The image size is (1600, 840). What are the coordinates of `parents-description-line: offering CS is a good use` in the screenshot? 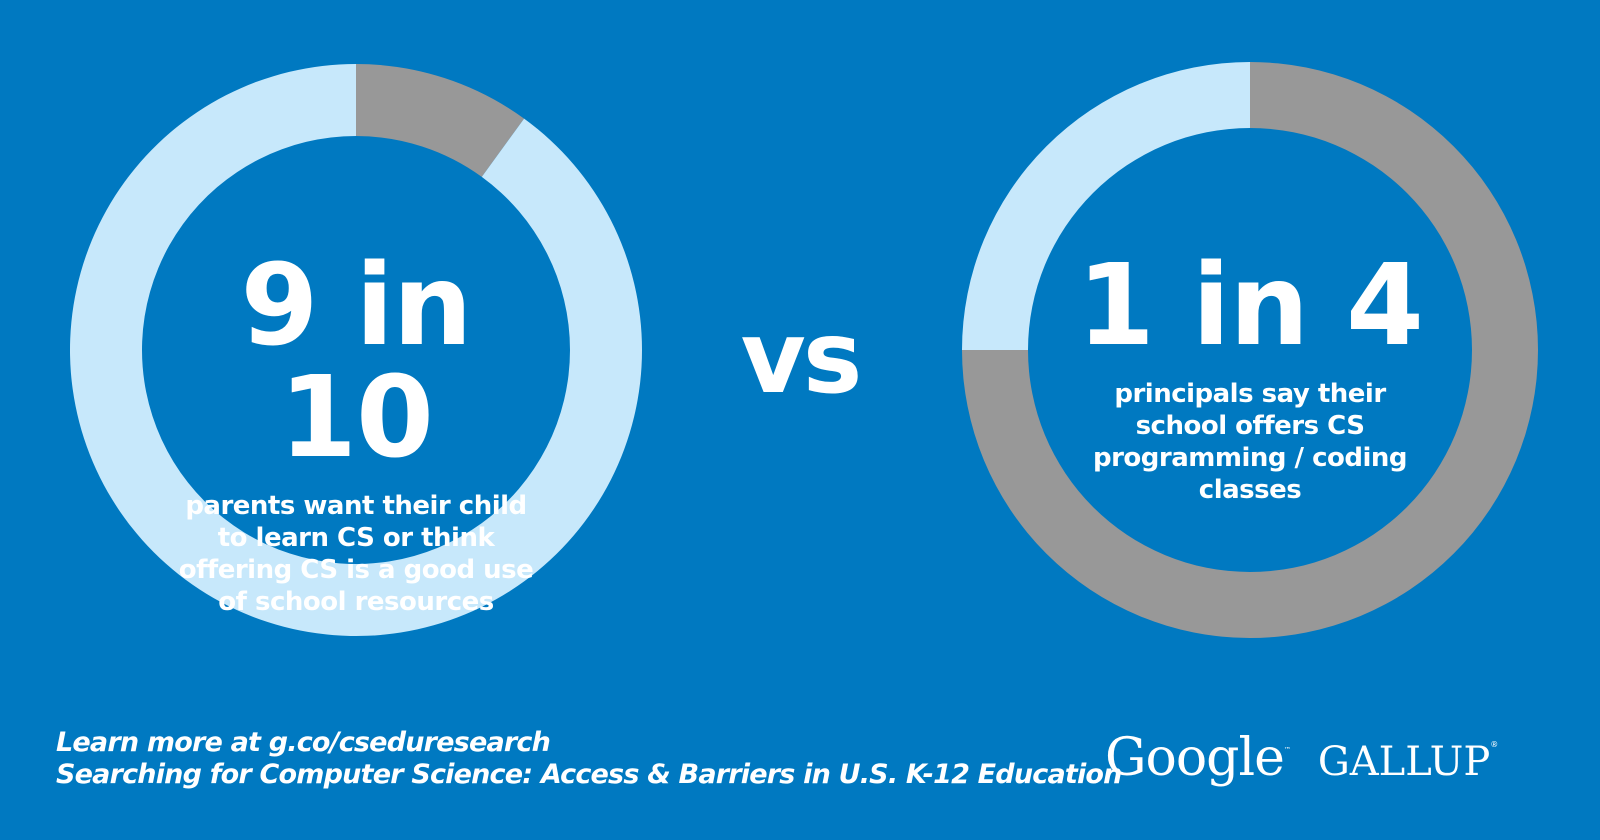 It's located at (356, 570).